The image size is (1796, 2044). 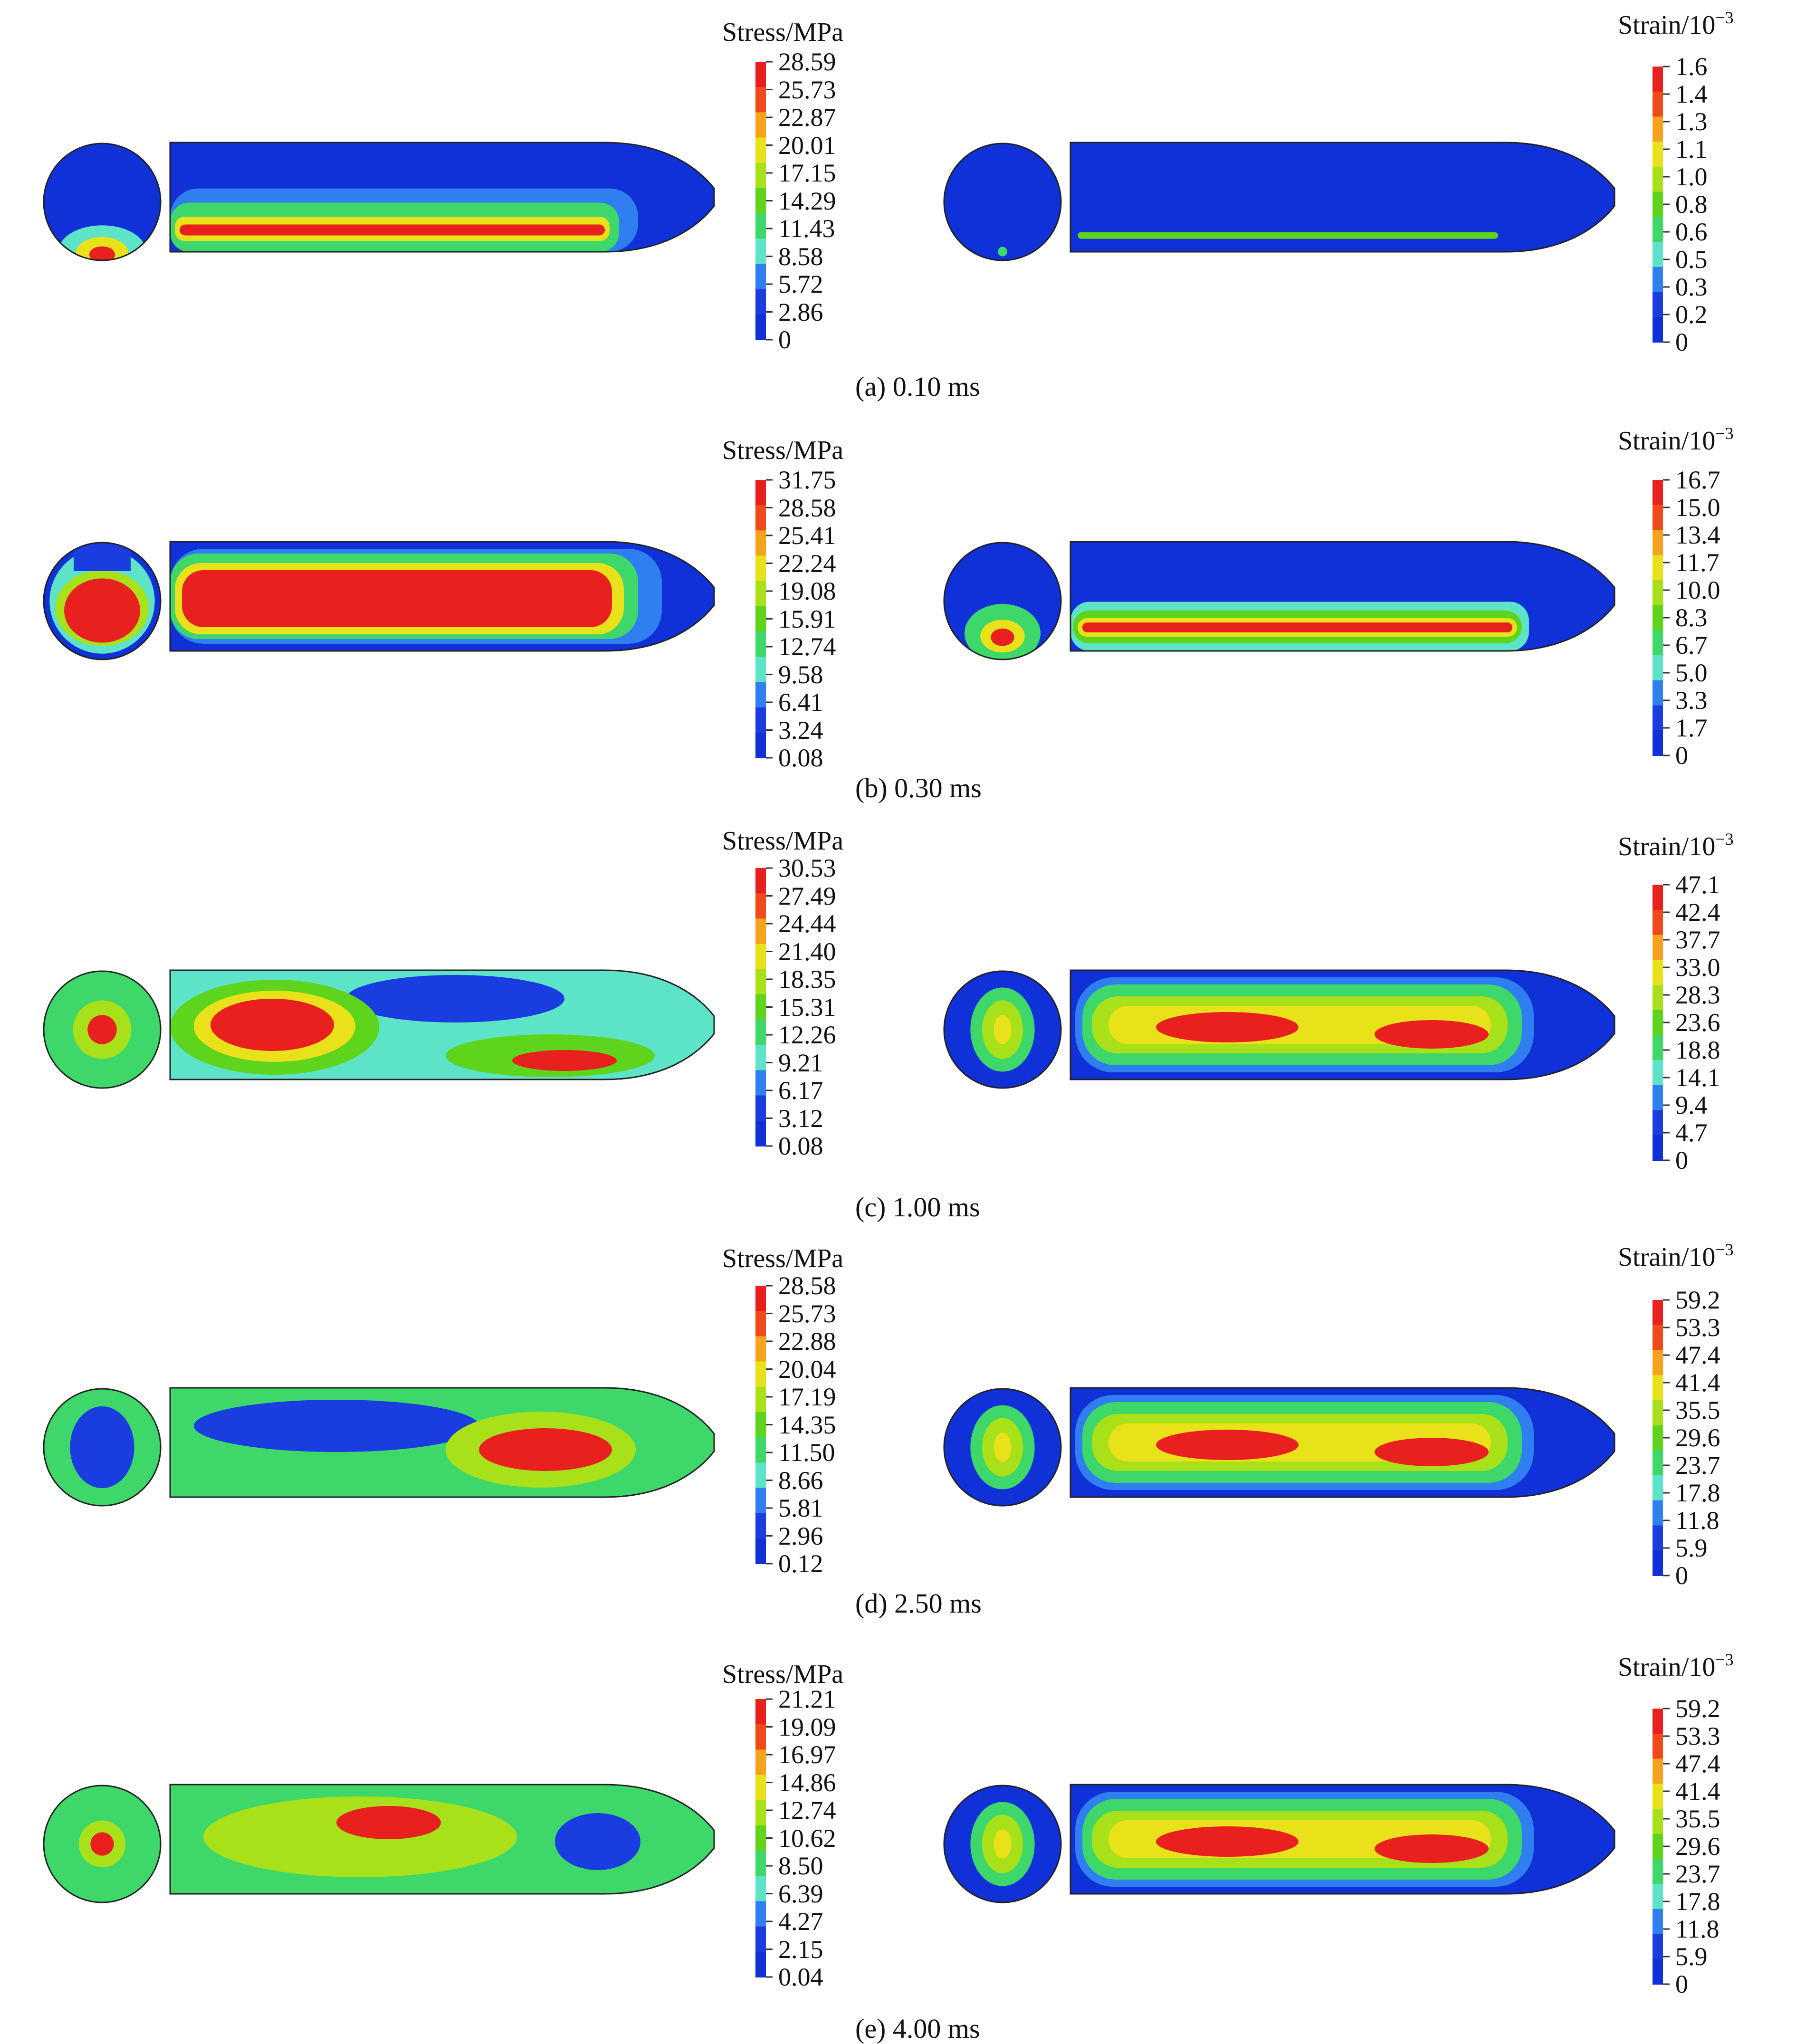 I want to click on strain-tick-label: 37.7, so click(x=1697, y=940).